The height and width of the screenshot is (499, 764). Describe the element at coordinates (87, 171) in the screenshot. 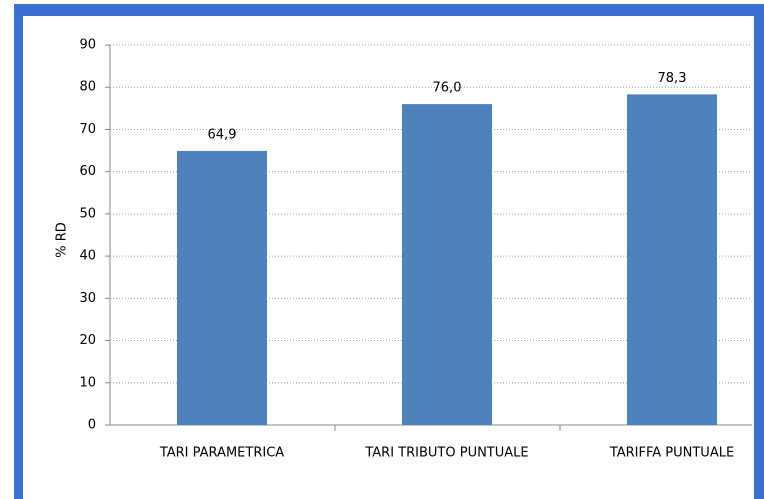

I see `y-tick-label: 60` at that location.